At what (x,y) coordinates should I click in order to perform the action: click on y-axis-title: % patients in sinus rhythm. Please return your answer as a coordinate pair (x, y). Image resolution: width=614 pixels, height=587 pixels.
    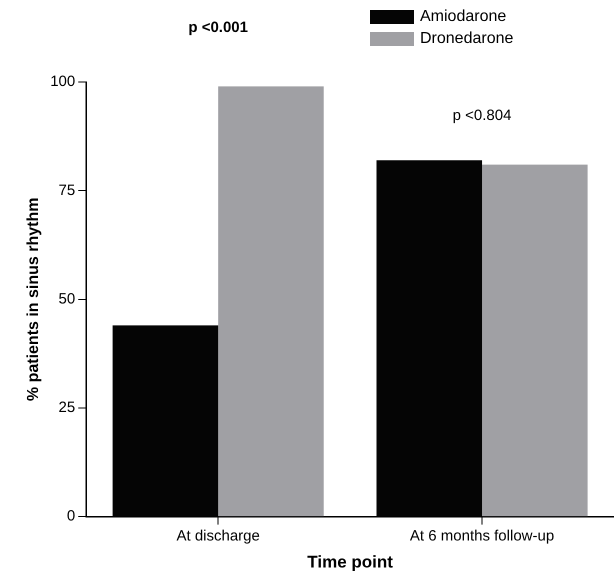
    Looking at the image, I should click on (33, 300).